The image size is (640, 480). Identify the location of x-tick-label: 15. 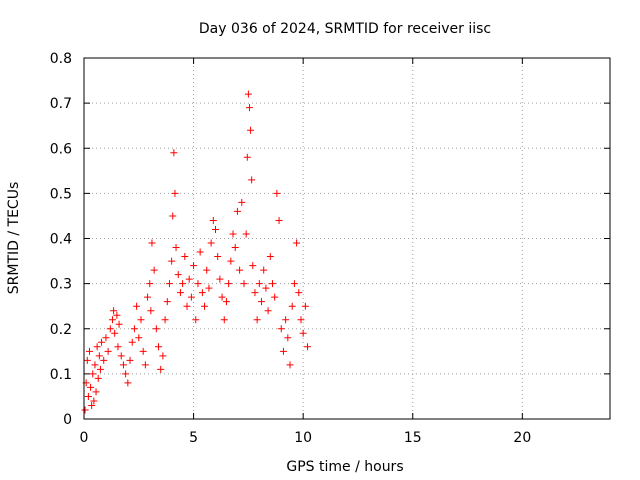
(413, 438).